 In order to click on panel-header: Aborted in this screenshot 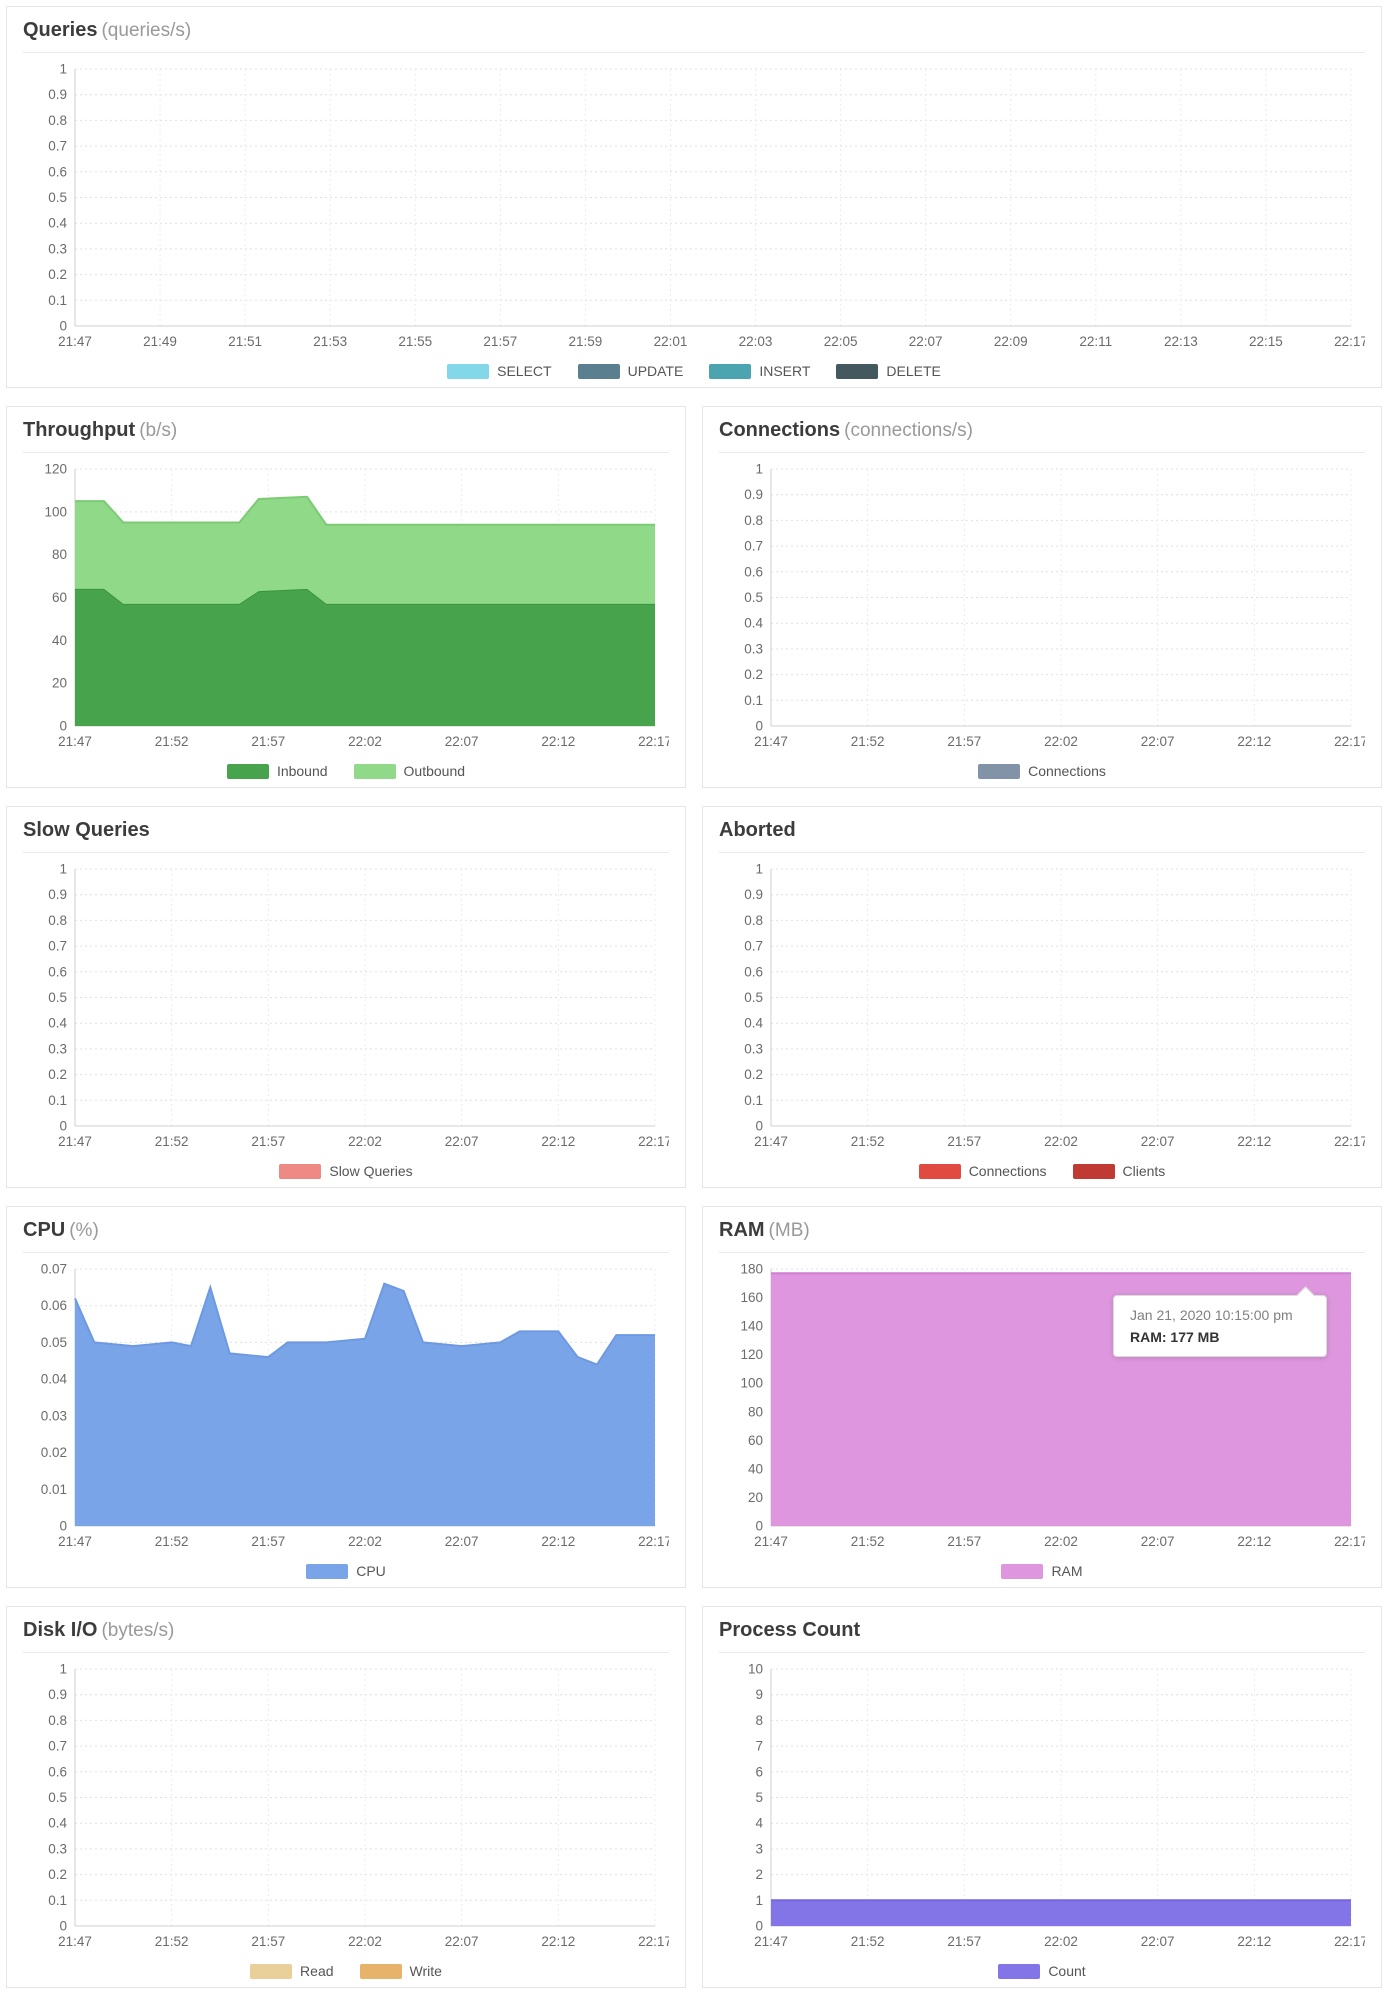, I will do `click(1042, 836)`.